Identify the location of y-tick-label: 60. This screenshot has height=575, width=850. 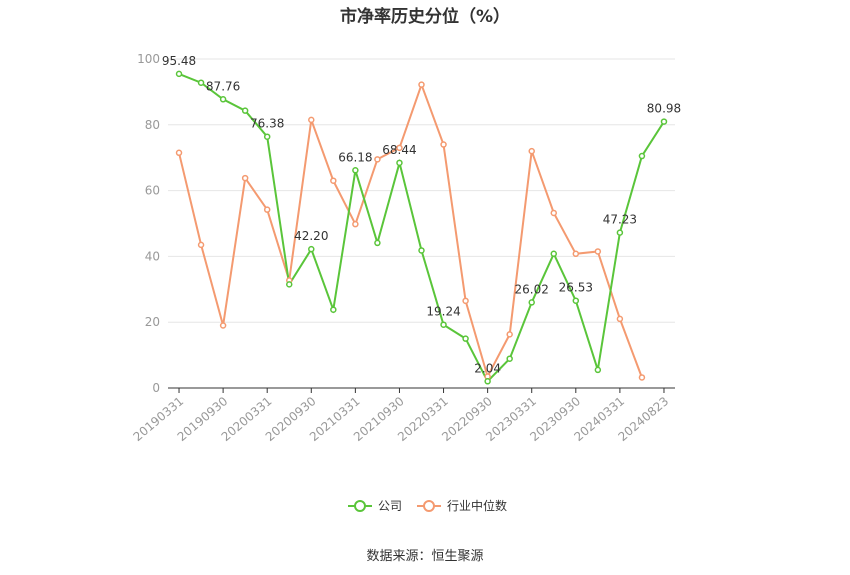
(152, 191).